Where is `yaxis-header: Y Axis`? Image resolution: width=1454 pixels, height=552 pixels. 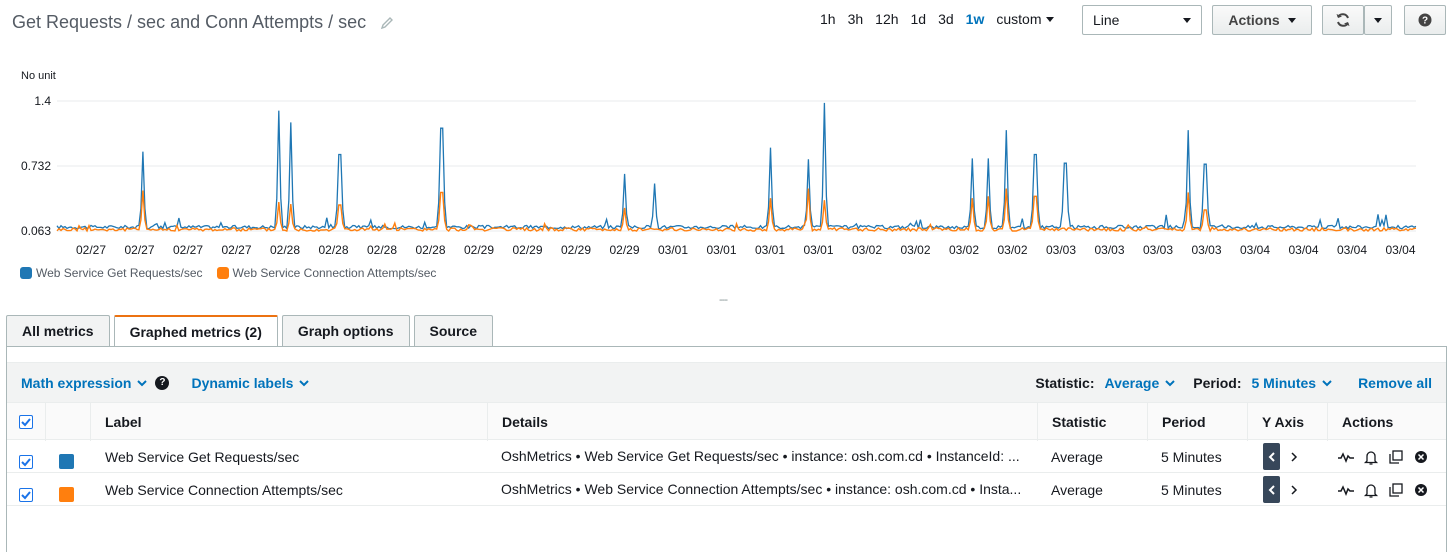
yaxis-header: Y Axis is located at coordinates (1287, 422).